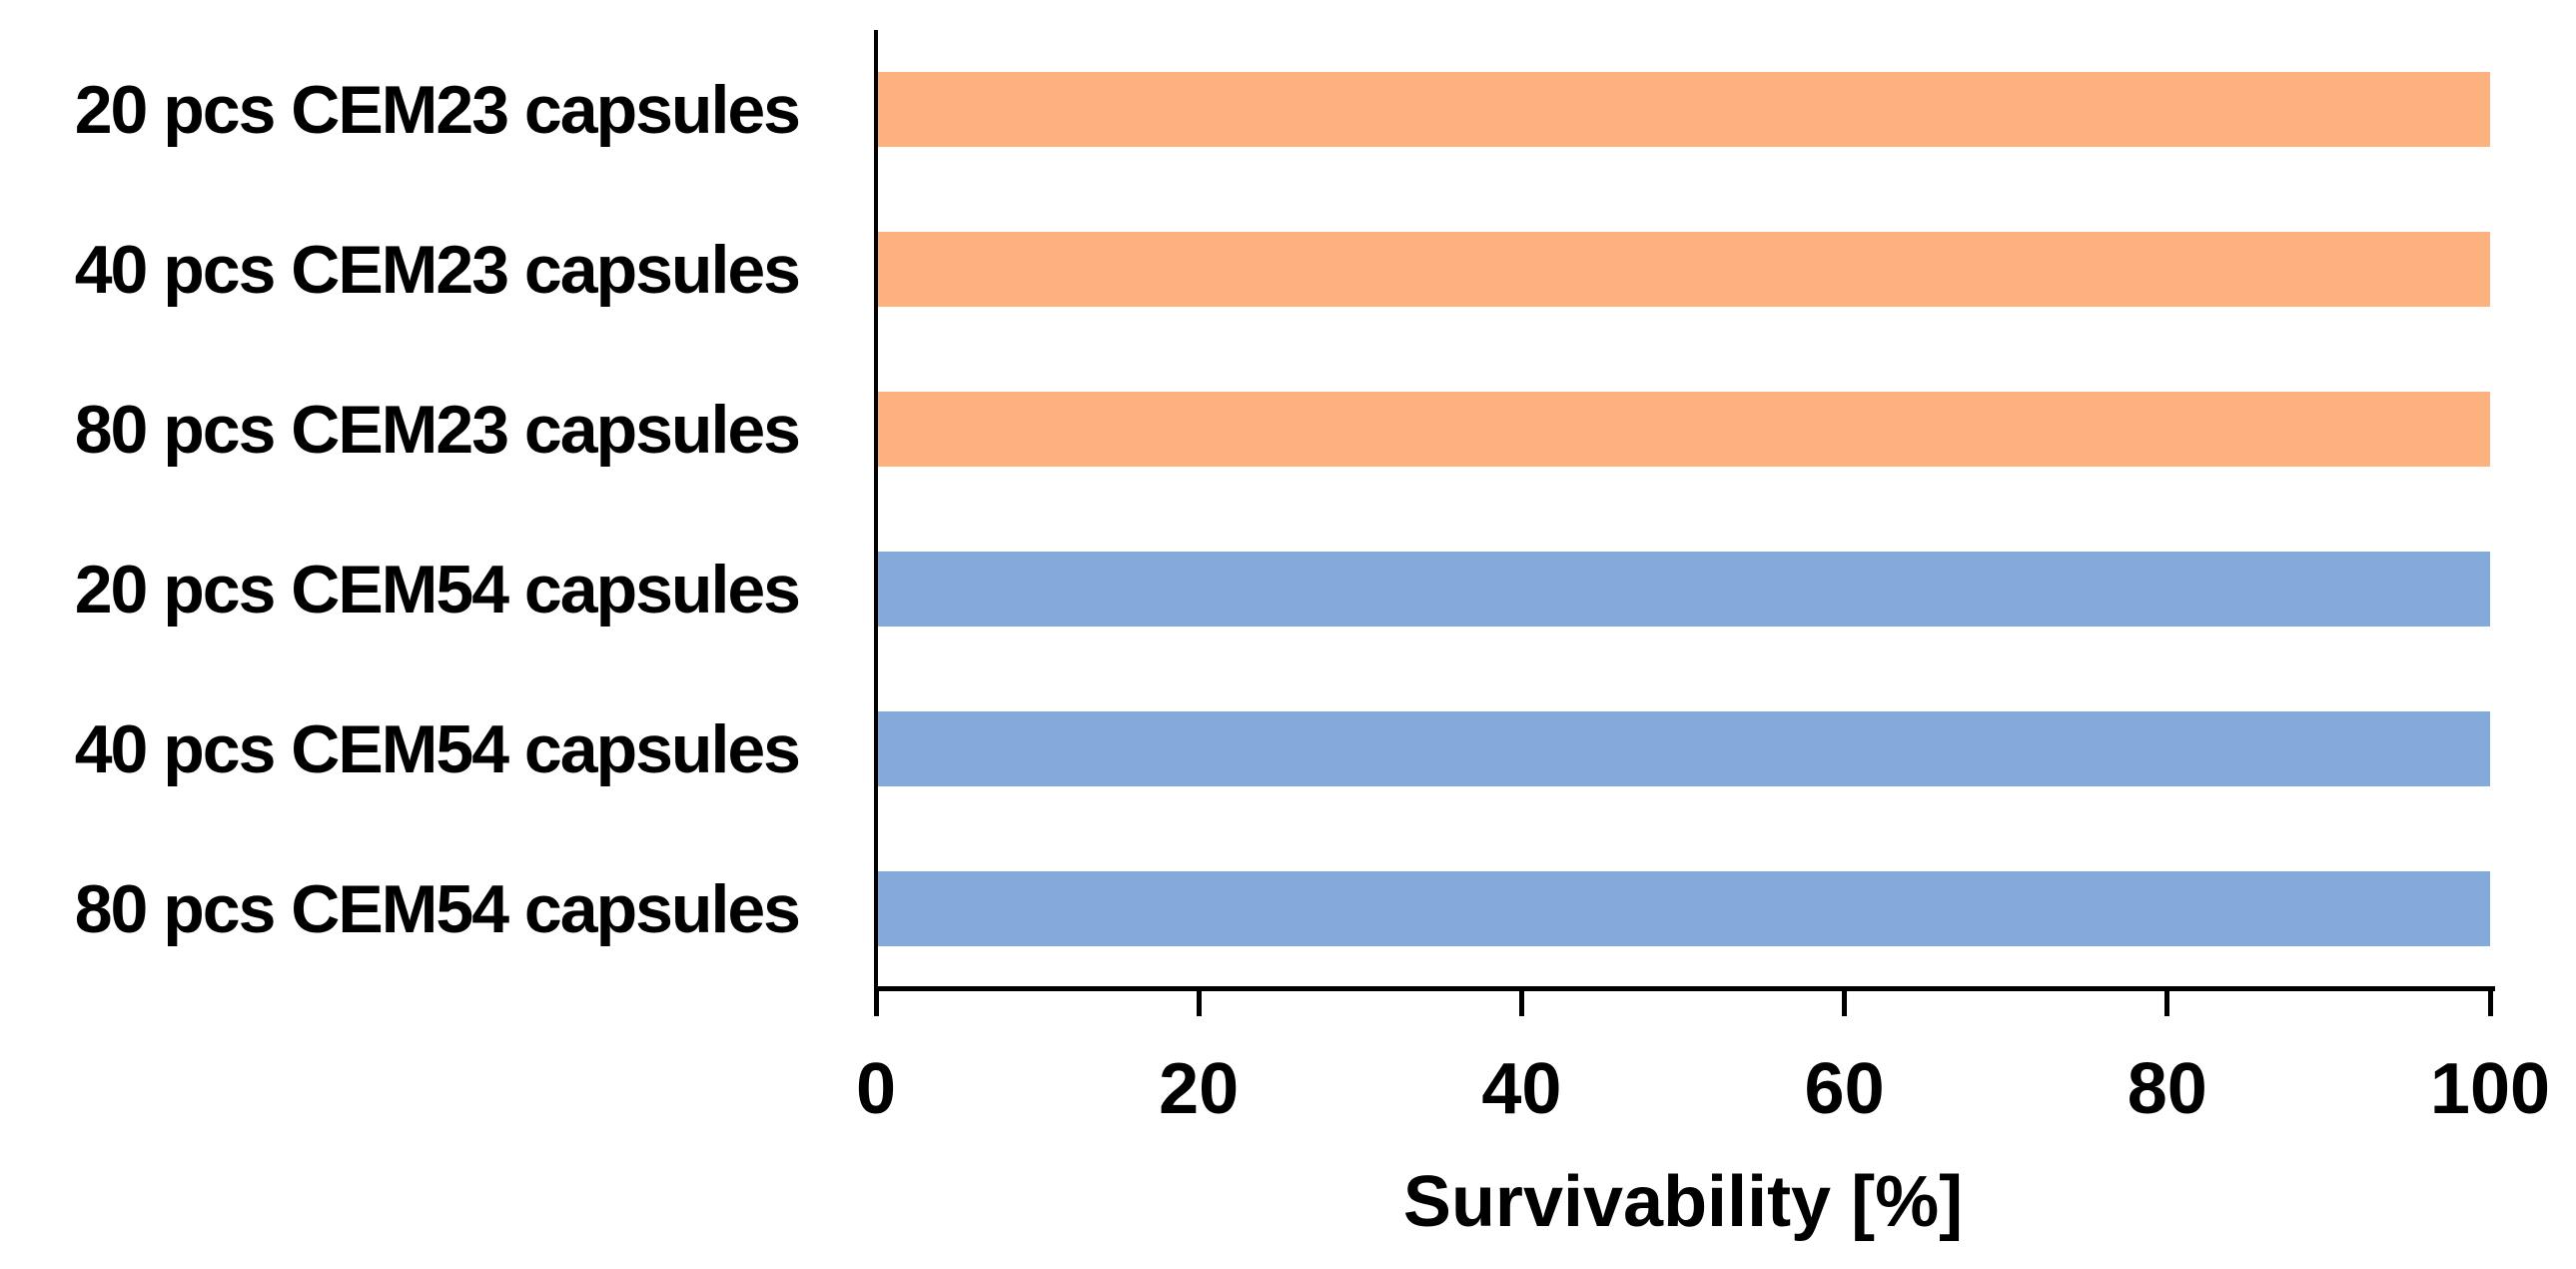 The image size is (2576, 1269). Describe the element at coordinates (438, 589) in the screenshot. I see `category-label: 20 pcs CEM54 capsules` at that location.